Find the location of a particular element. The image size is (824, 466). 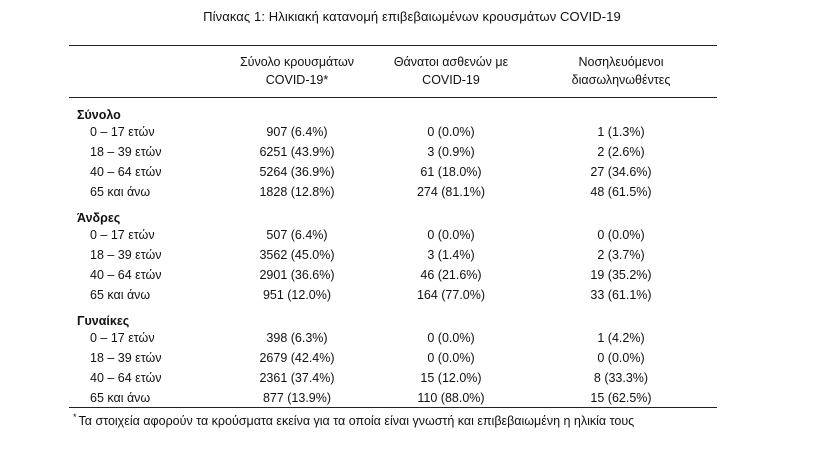

table-row: 0 – 17 ετών 507 (6.4%) 0 (0.0%) 0 (0.0%) is located at coordinates (393, 235).